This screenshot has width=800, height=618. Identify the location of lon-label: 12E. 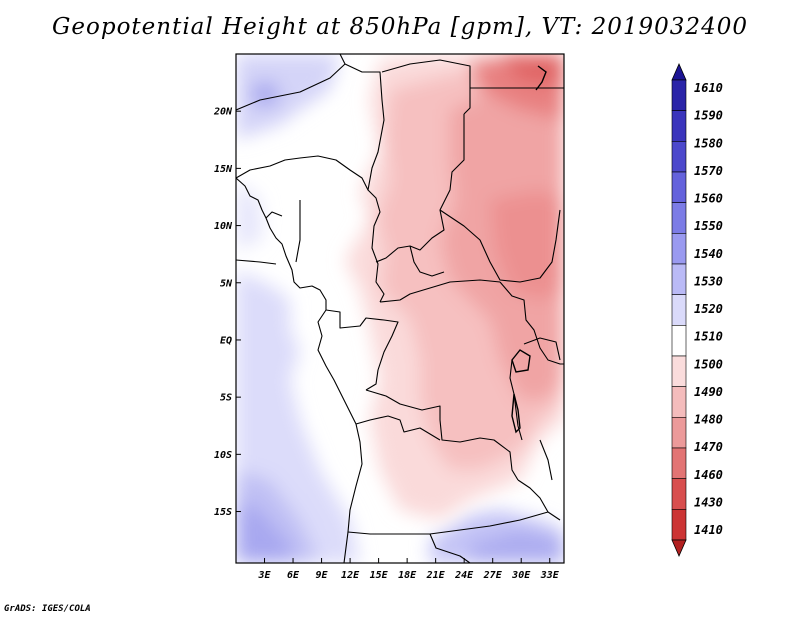
(350, 575).